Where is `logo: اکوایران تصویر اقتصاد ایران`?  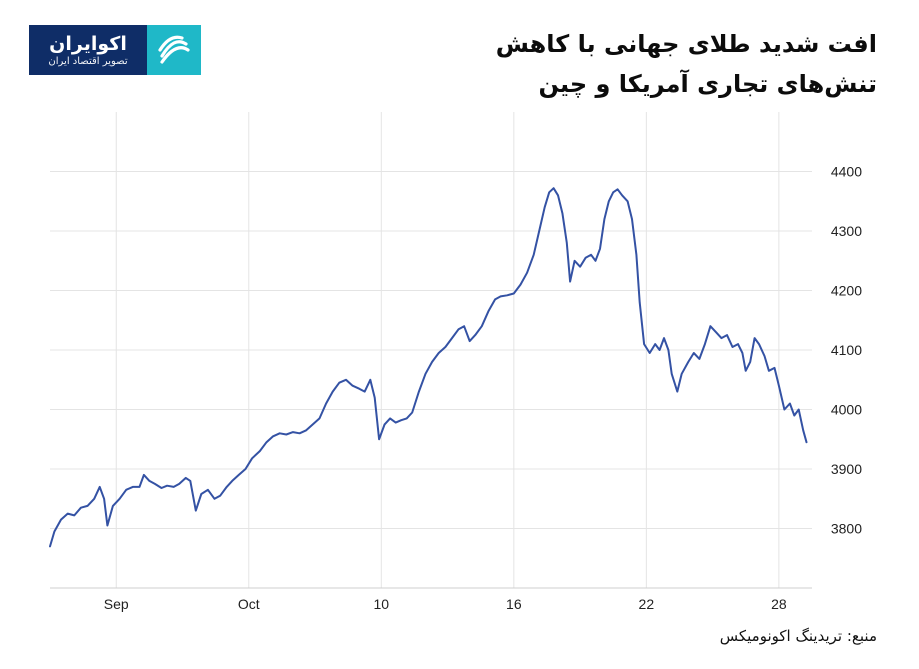
logo: اکوایران تصویر اقتصاد ایران is located at coordinates (115, 50).